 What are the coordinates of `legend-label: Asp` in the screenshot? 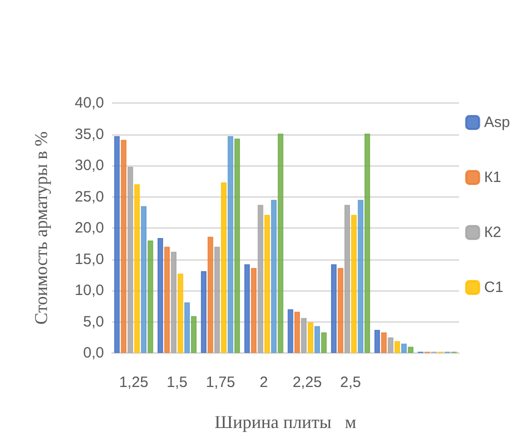 It's located at (497, 122).